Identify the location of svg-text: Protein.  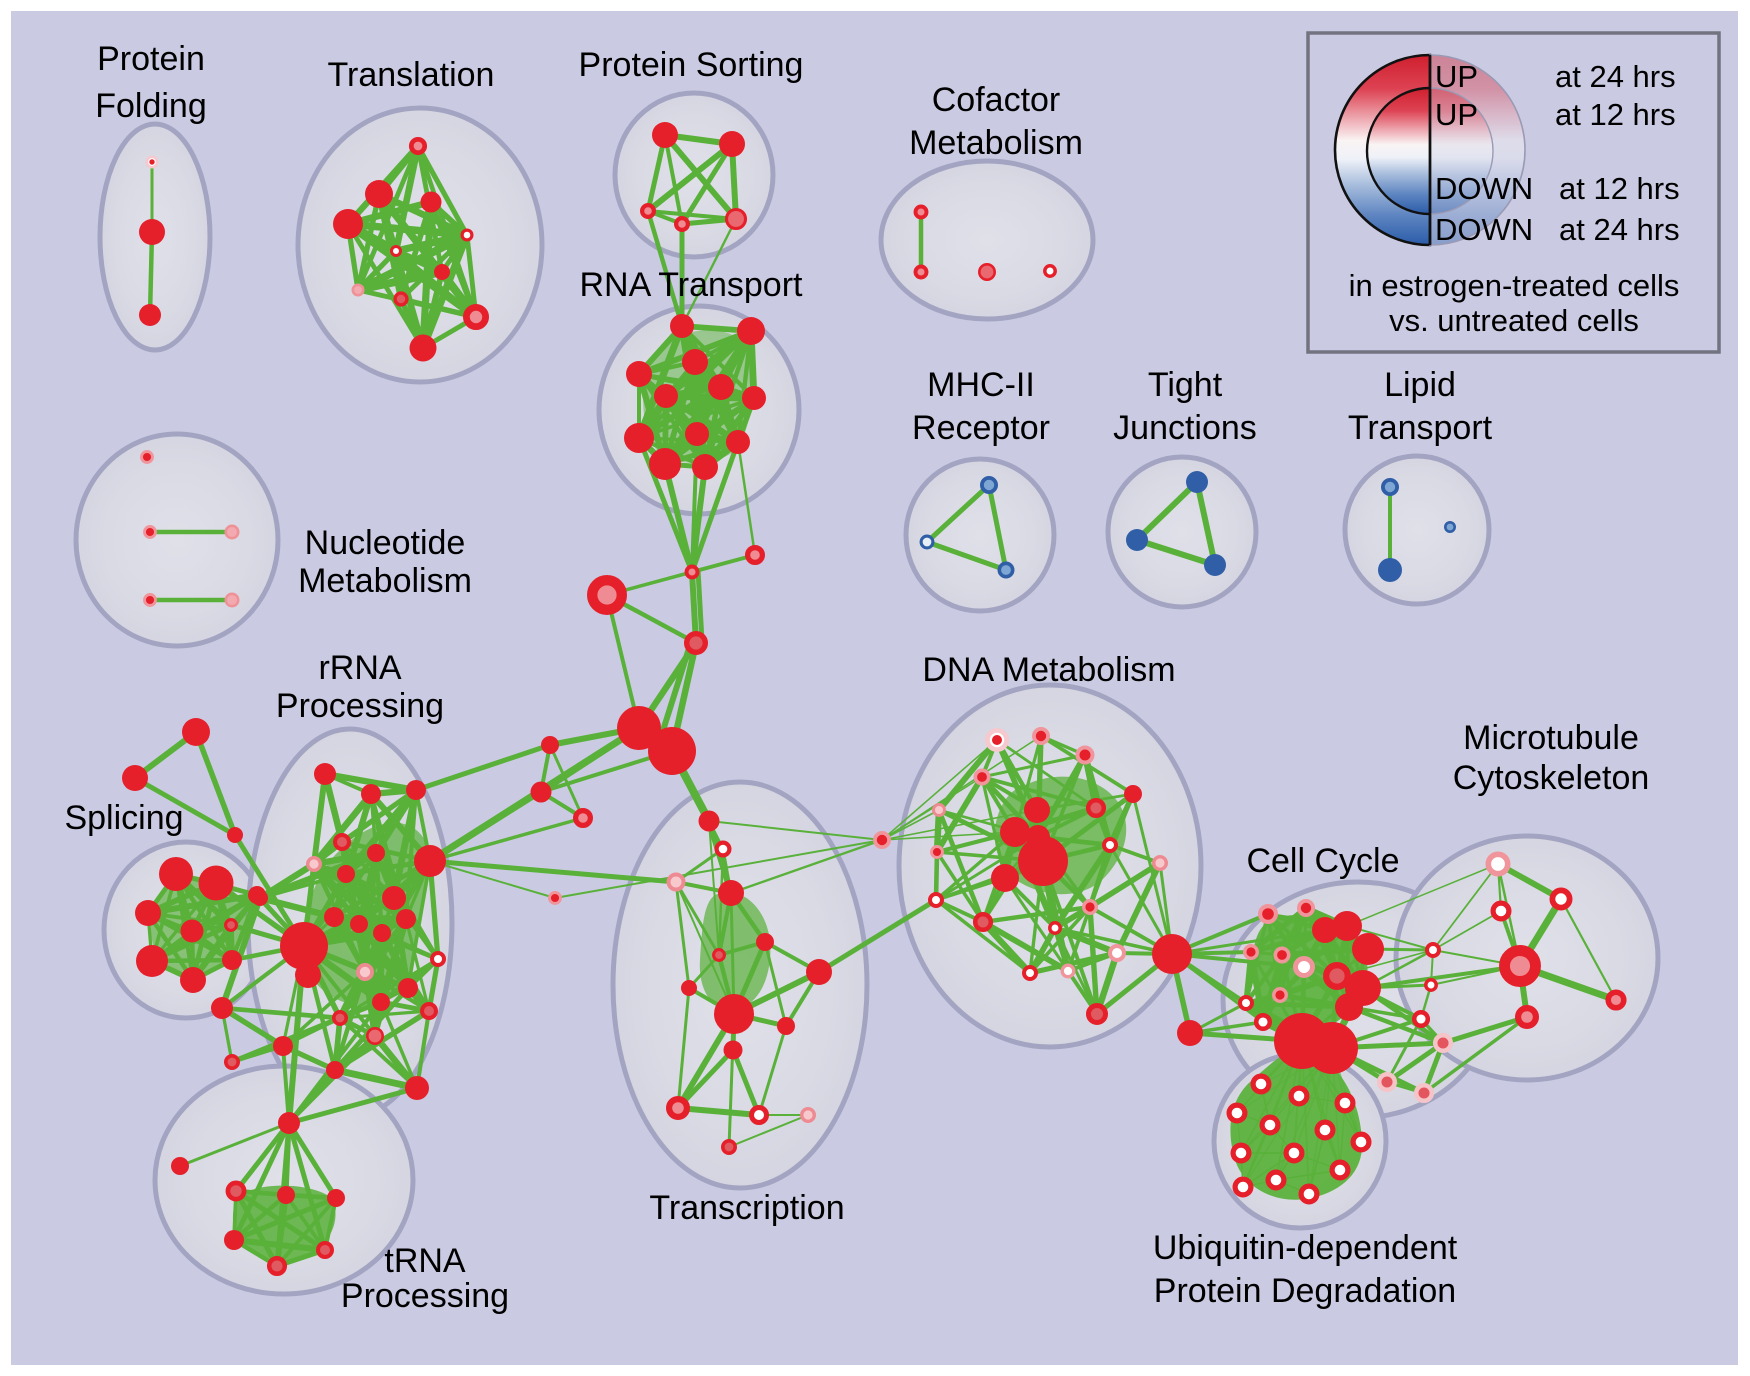
(151, 59).